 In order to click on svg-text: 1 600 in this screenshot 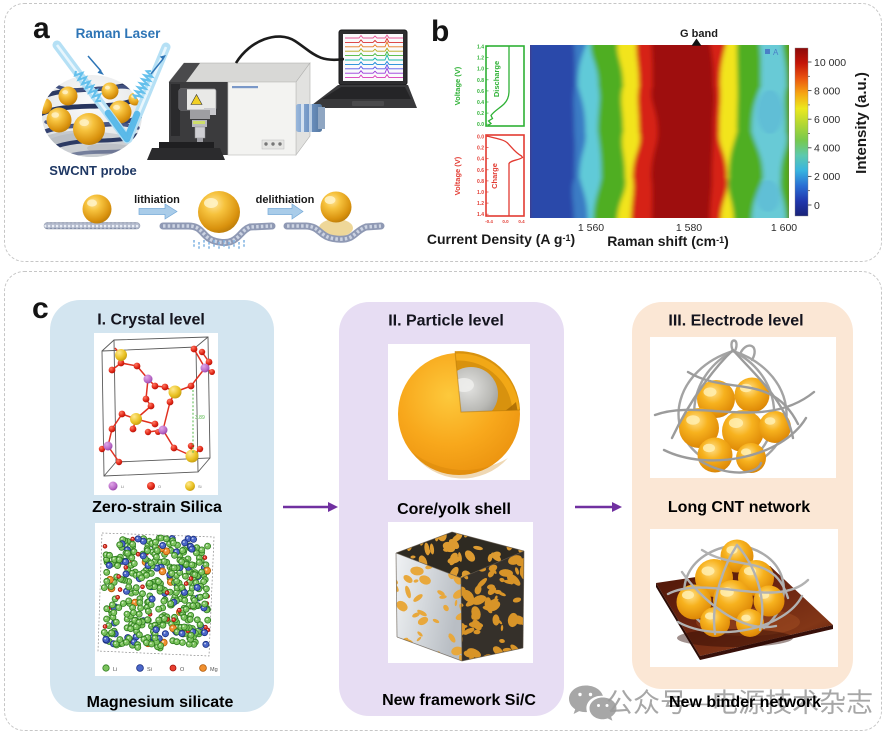, I will do `click(784, 228)`.